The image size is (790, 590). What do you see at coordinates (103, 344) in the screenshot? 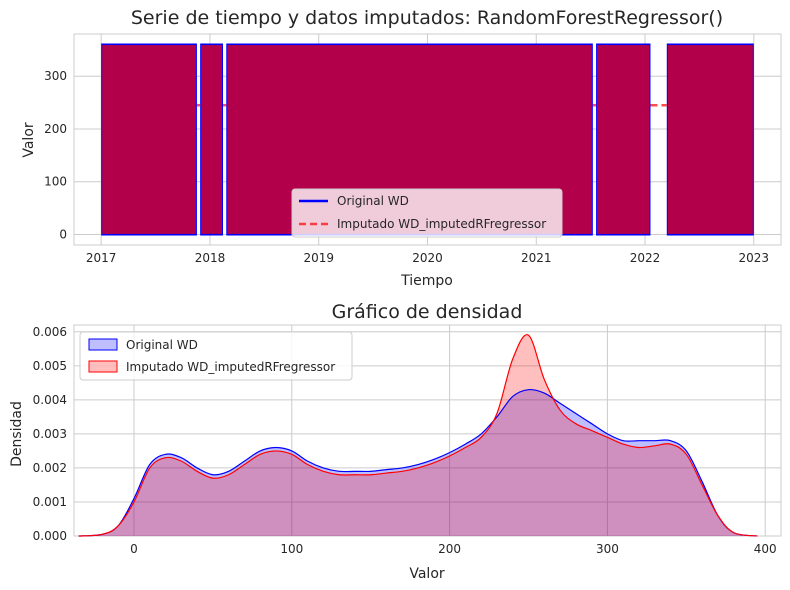
I see `legend-density-original-swatch` at bounding box center [103, 344].